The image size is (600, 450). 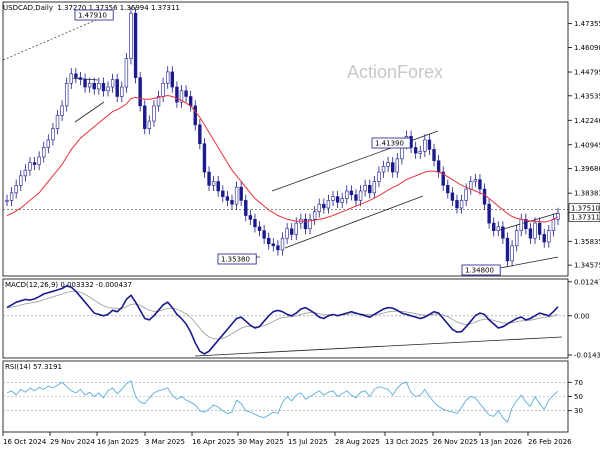 What do you see at coordinates (578, 383) in the screenshot?
I see `rsi-y-tick-label: 70` at bounding box center [578, 383].